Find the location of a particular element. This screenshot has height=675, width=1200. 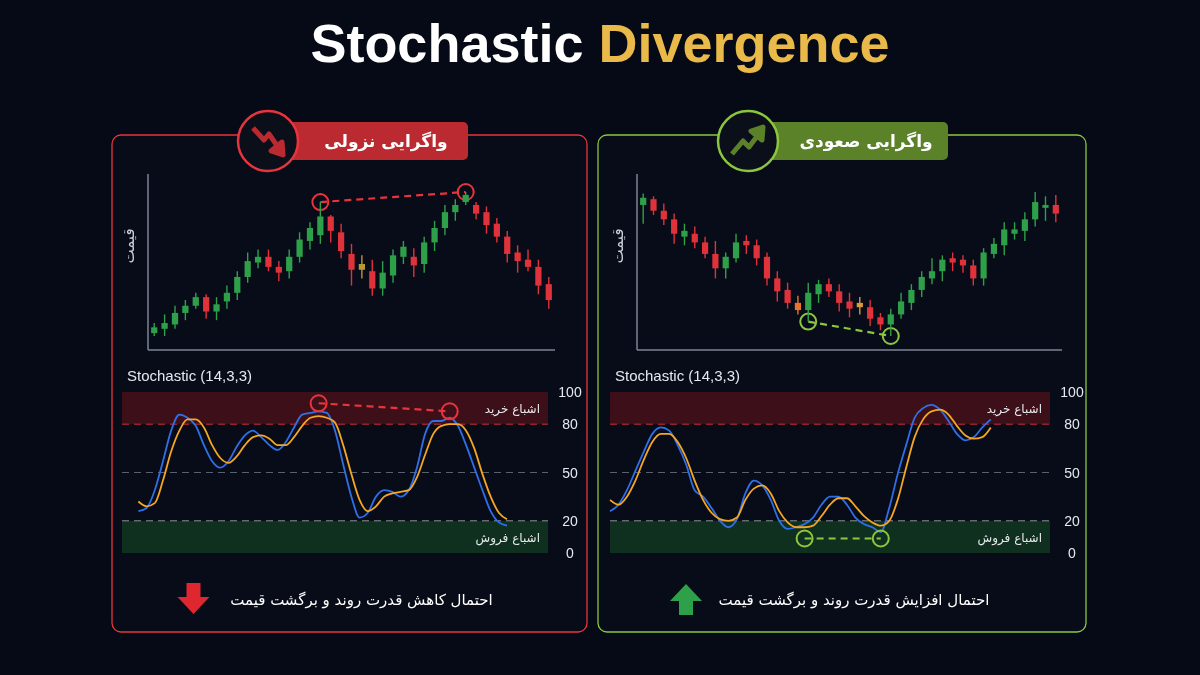

text: احتمال افزایش قدرت روند و برگشت قیمت is located at coordinates (854, 600).